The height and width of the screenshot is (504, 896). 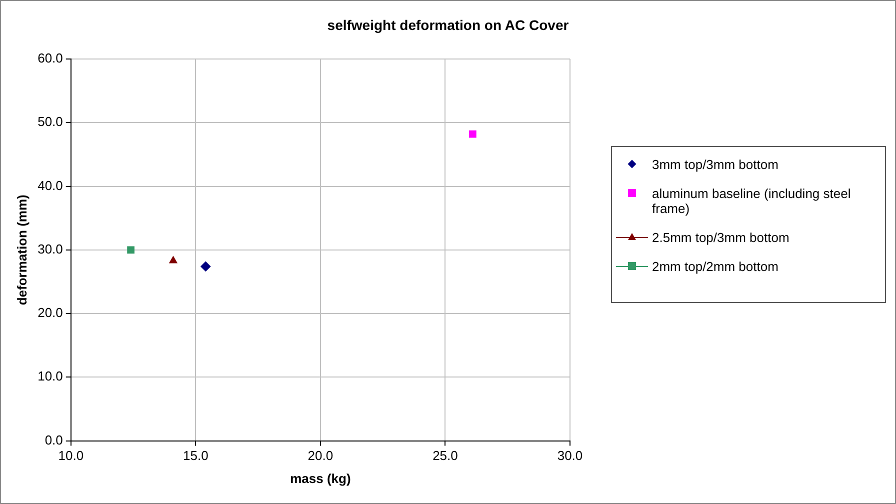 What do you see at coordinates (721, 237) in the screenshot?
I see `legend-label: 2.5mm top/3mm bottom` at bounding box center [721, 237].